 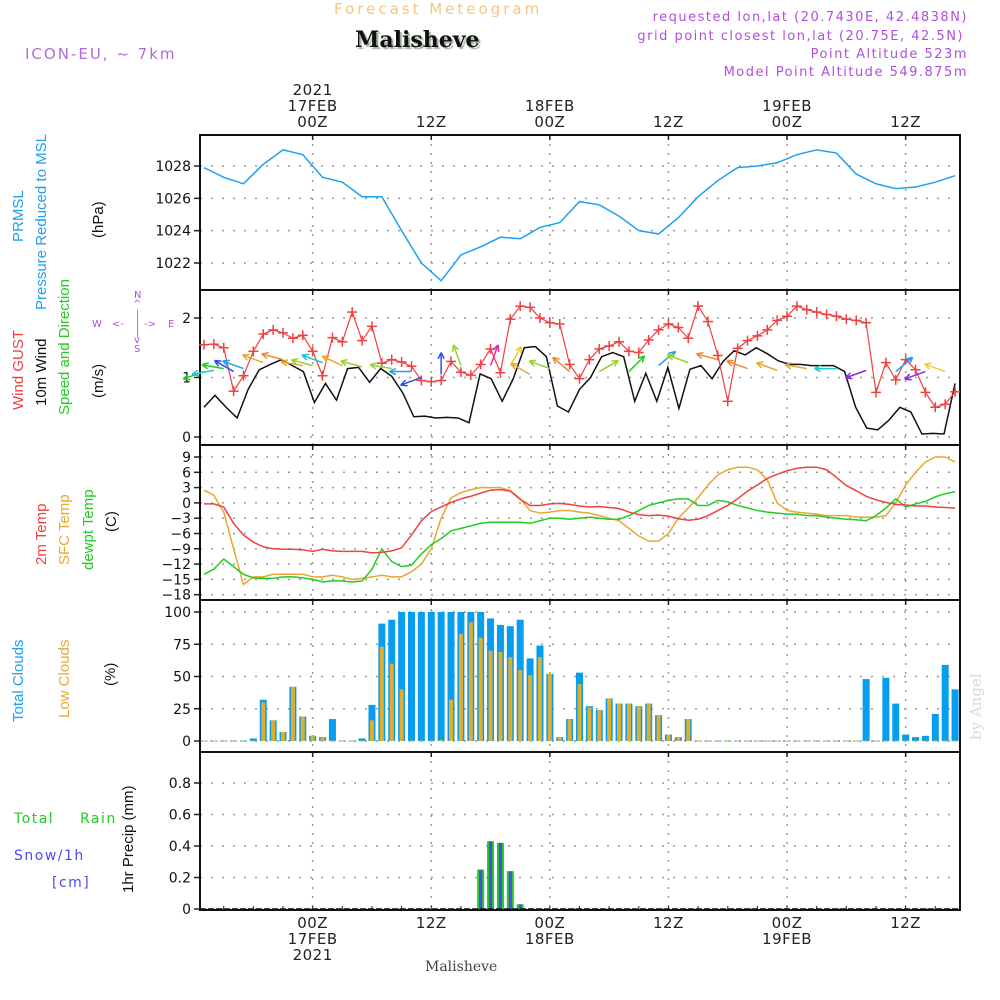 What do you see at coordinates (133, 322) in the screenshot?
I see `compass-legend: N ^ | W <- | -> E | v S` at bounding box center [133, 322].